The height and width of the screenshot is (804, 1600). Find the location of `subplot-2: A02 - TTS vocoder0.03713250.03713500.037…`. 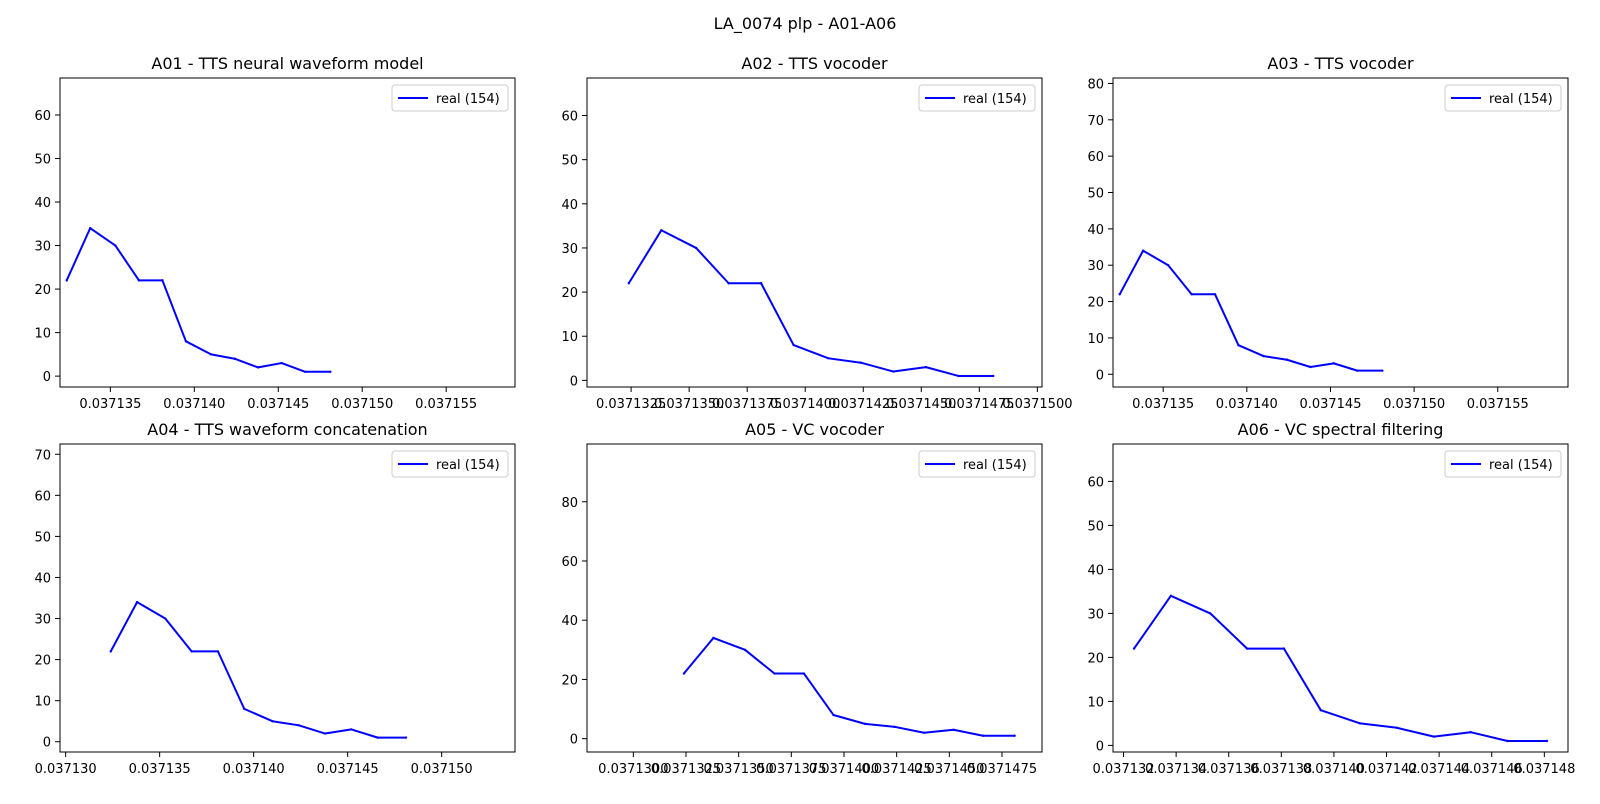

subplot-2: A02 - TTS vocoder0.03713250.03713500.037… is located at coordinates (816, 233).